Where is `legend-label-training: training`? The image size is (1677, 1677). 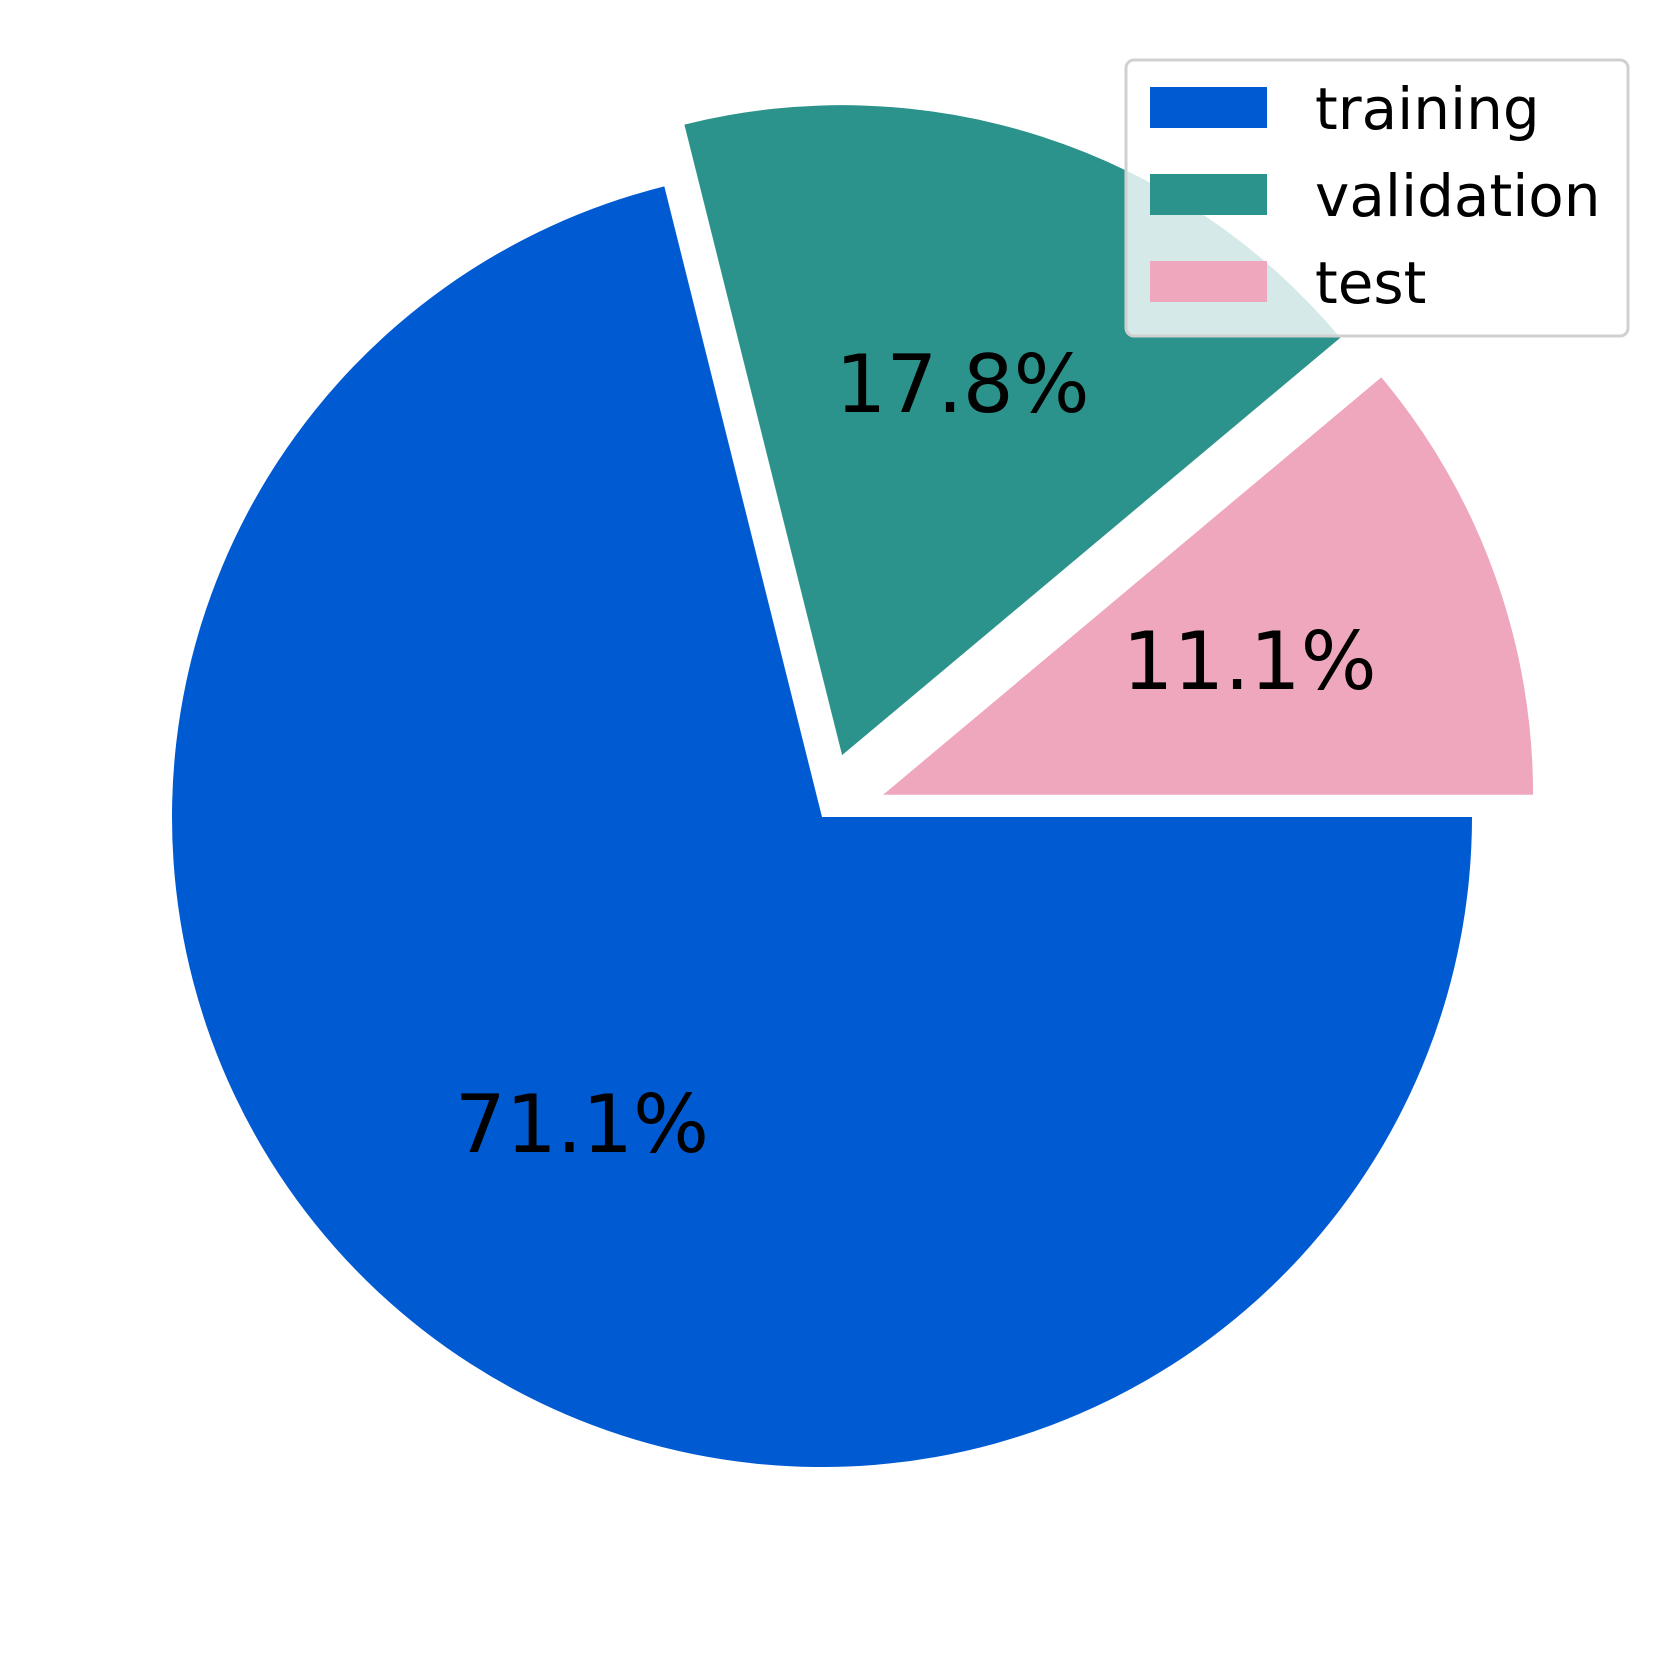
legend-label-training: training is located at coordinates (1427, 109).